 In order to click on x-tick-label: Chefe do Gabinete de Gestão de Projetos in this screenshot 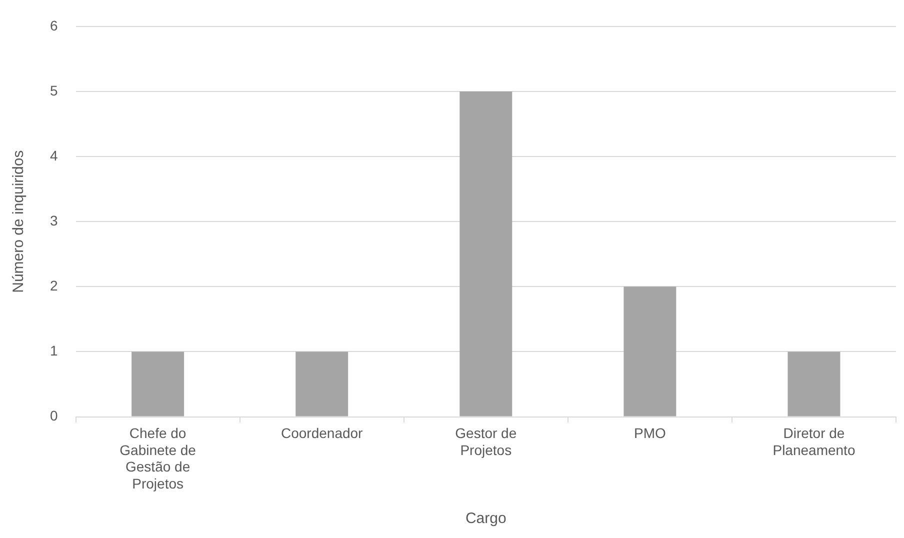, I will do `click(158, 458)`.